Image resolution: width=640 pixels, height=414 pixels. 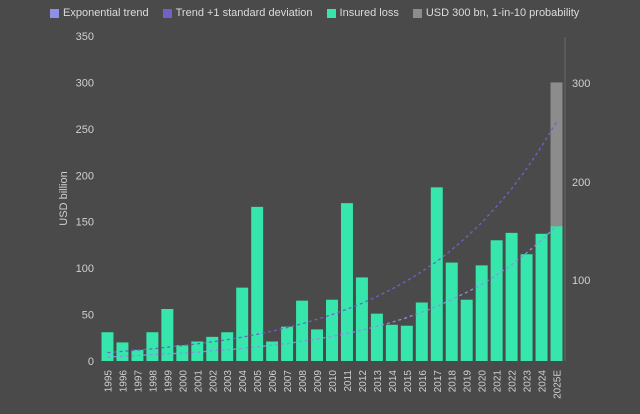 What do you see at coordinates (91, 362) in the screenshot?
I see `y-tick-label: 0` at bounding box center [91, 362].